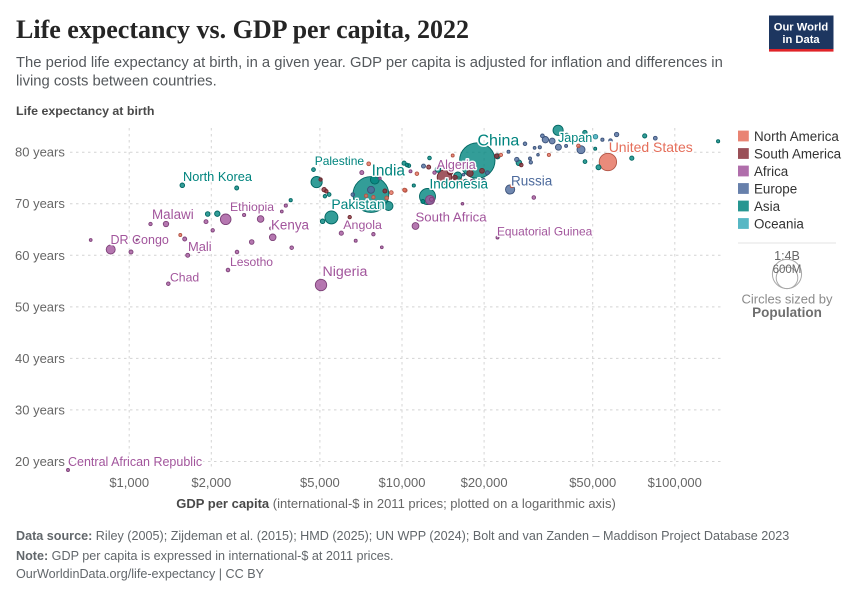  What do you see at coordinates (40, 306) in the screenshot?
I see `svg-text: 50 years` at bounding box center [40, 306].